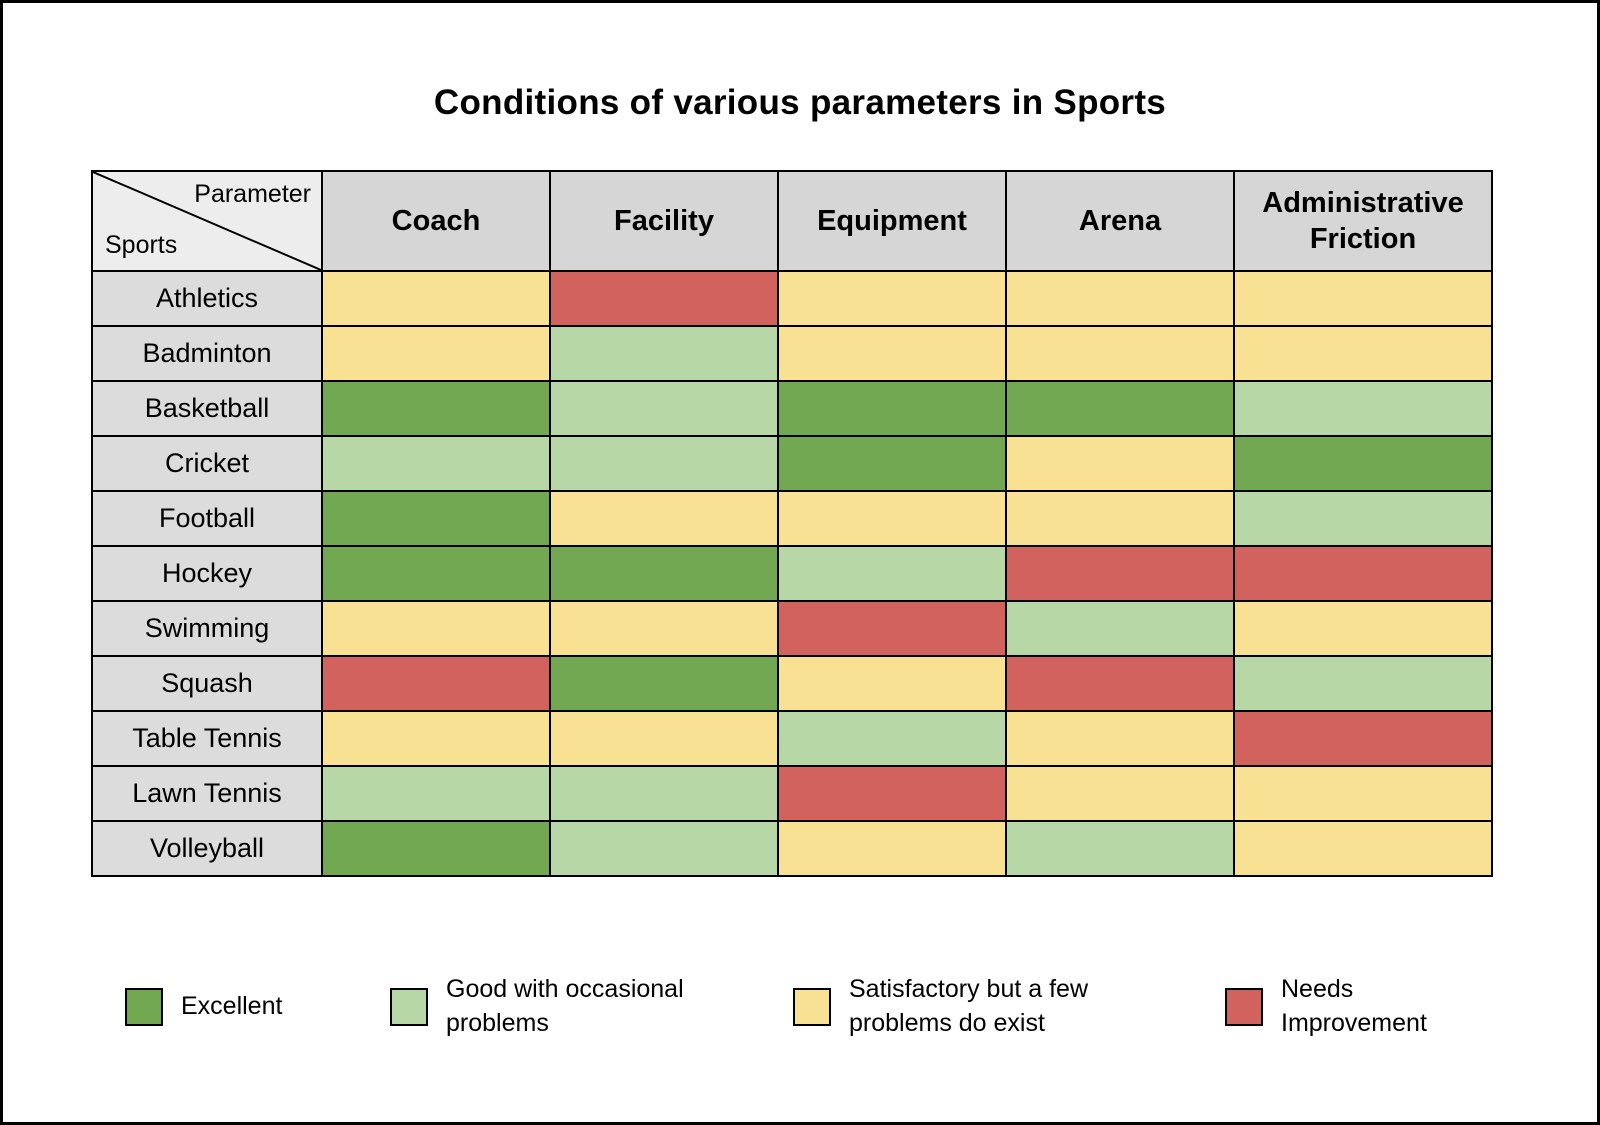  I want to click on sport-row-label: Swimming, so click(207, 628).